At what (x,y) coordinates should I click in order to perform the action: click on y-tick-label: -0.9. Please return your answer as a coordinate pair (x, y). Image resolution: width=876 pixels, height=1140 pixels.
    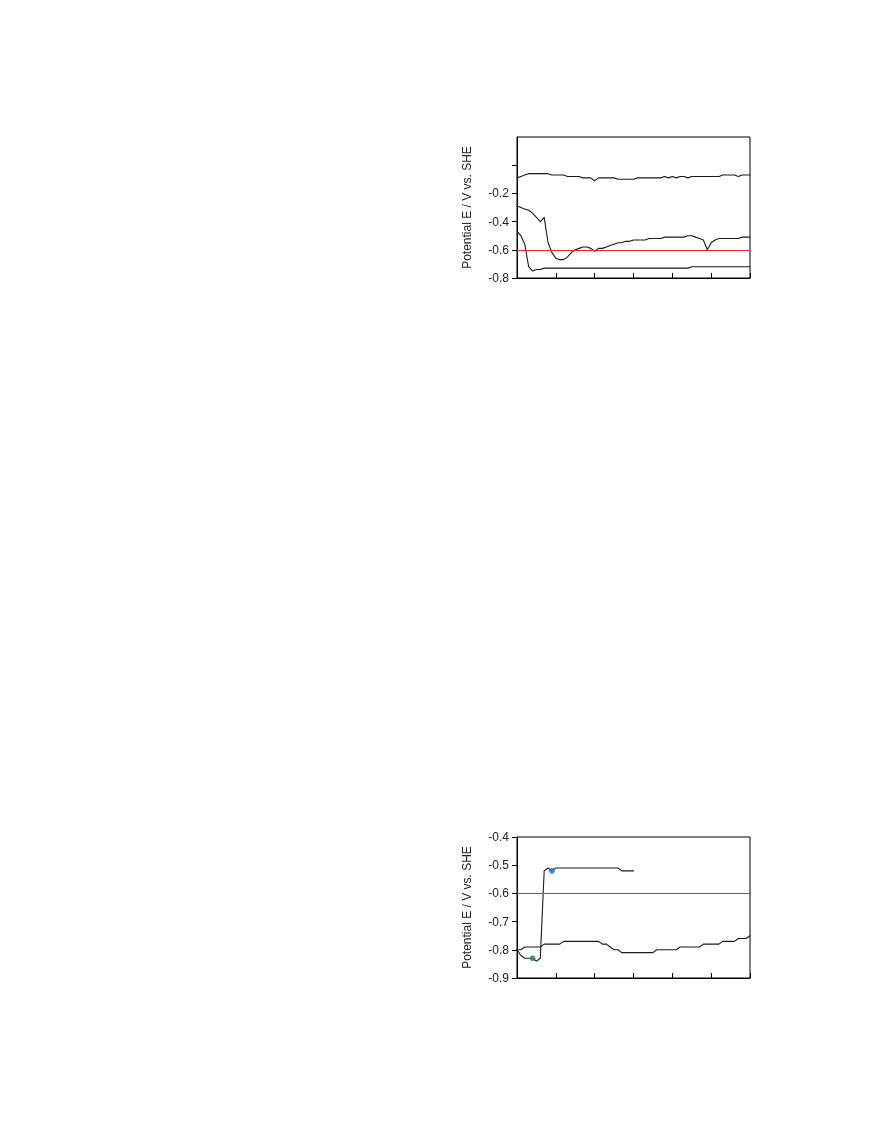
    Looking at the image, I should click on (499, 978).